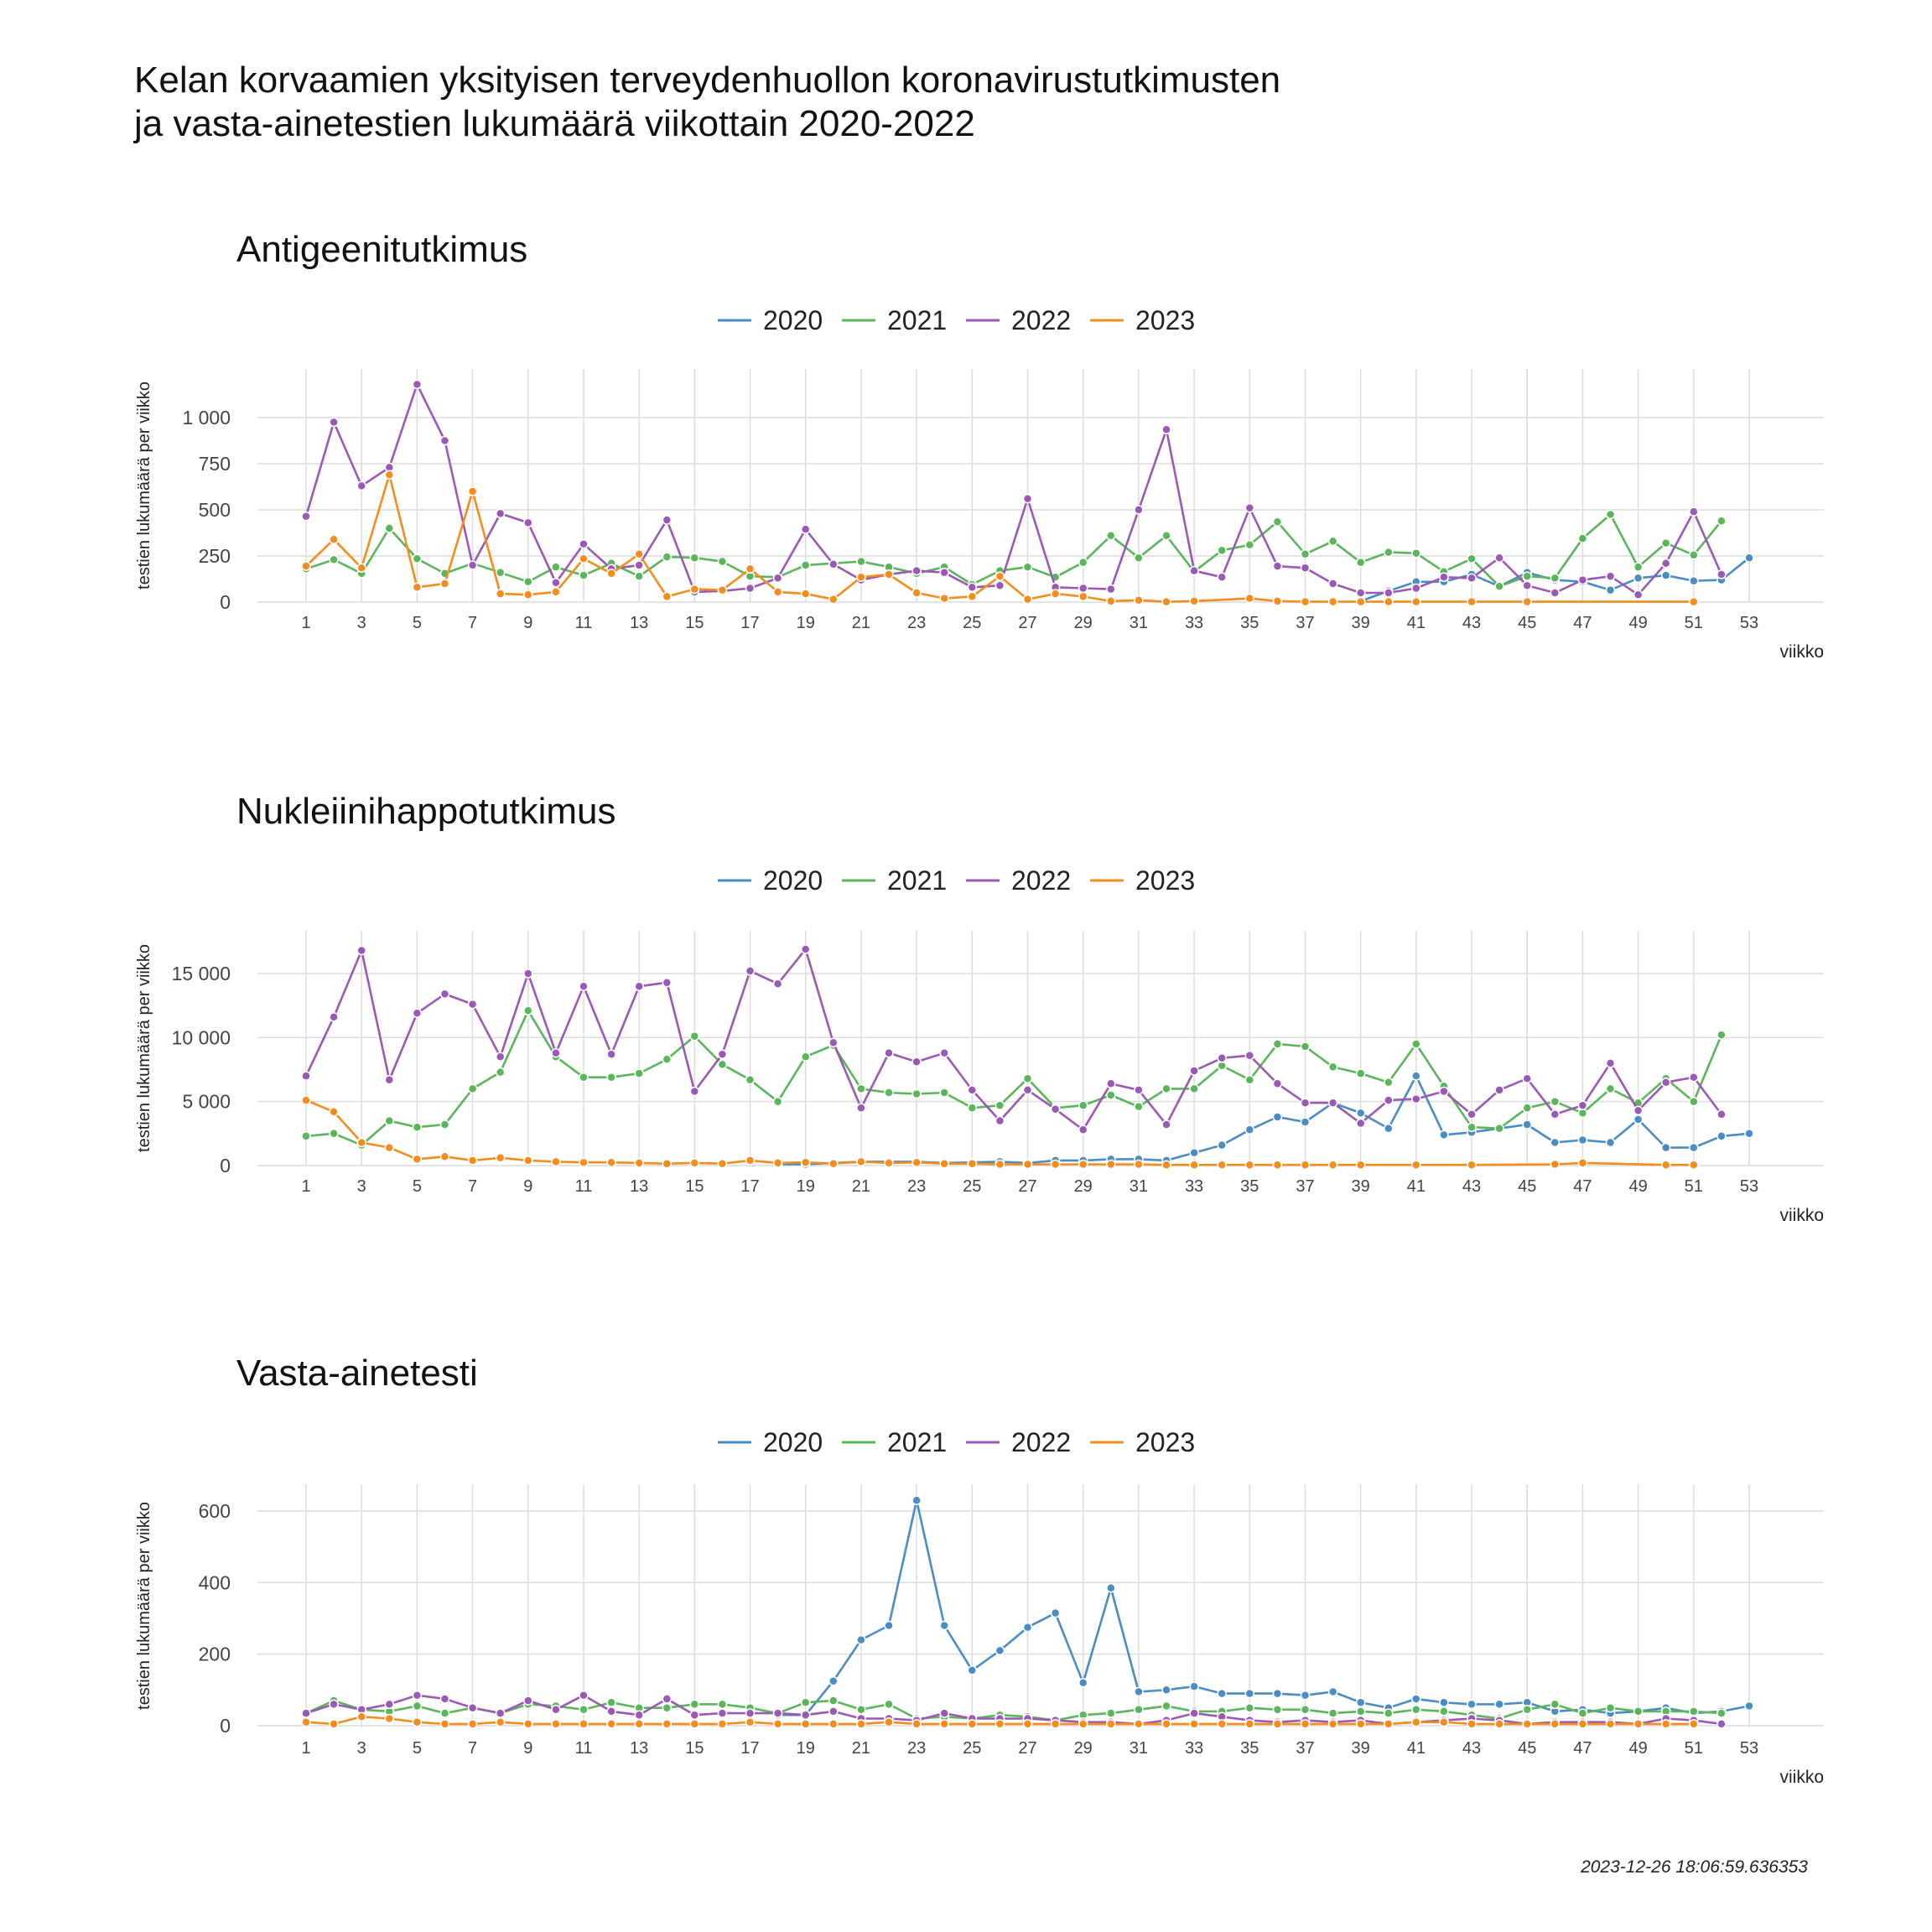  What do you see at coordinates (777, 1163) in the screenshot?
I see `data-point-2023-w18` at bounding box center [777, 1163].